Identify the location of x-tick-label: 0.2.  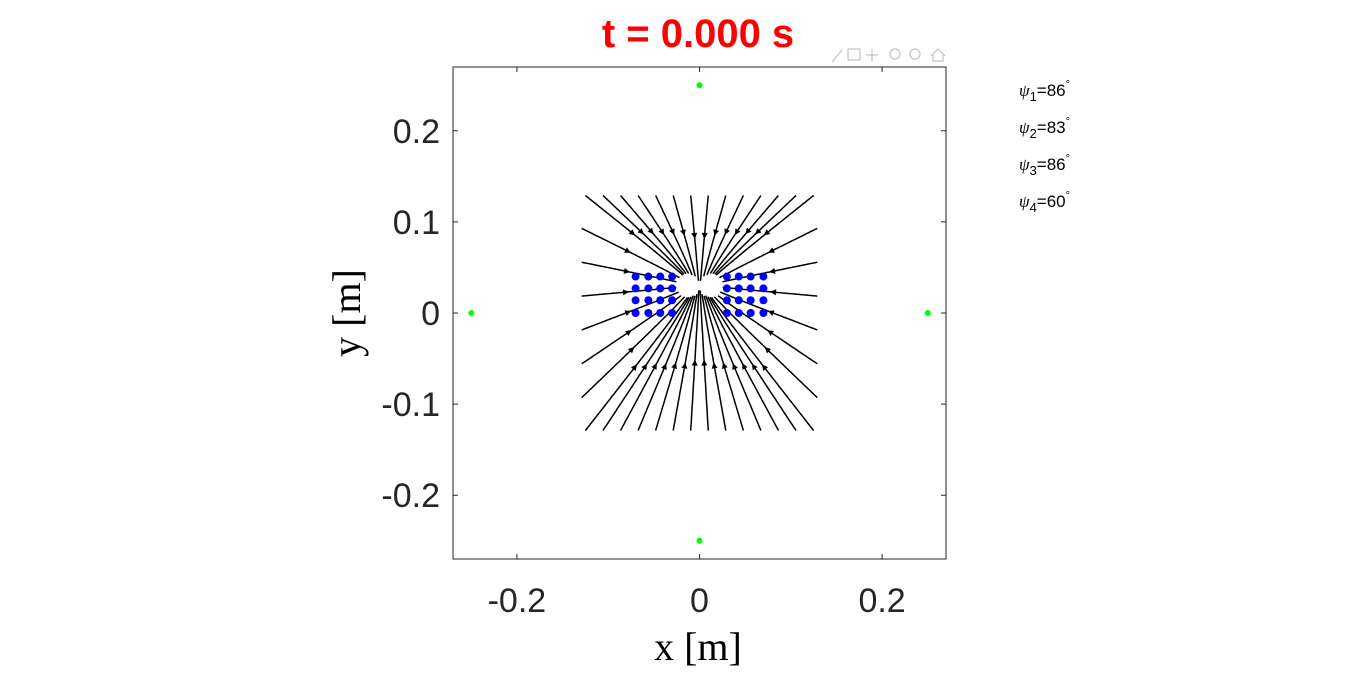
(881, 601).